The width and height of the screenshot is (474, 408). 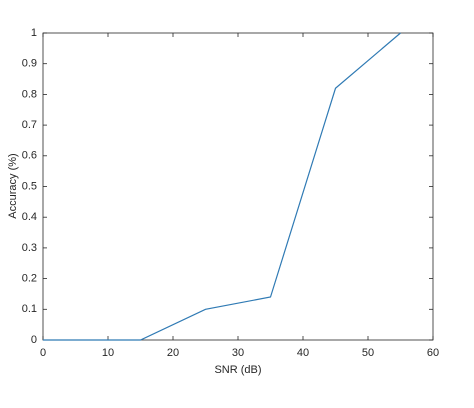 What do you see at coordinates (303, 353) in the screenshot?
I see `x-tick-label: 40` at bounding box center [303, 353].